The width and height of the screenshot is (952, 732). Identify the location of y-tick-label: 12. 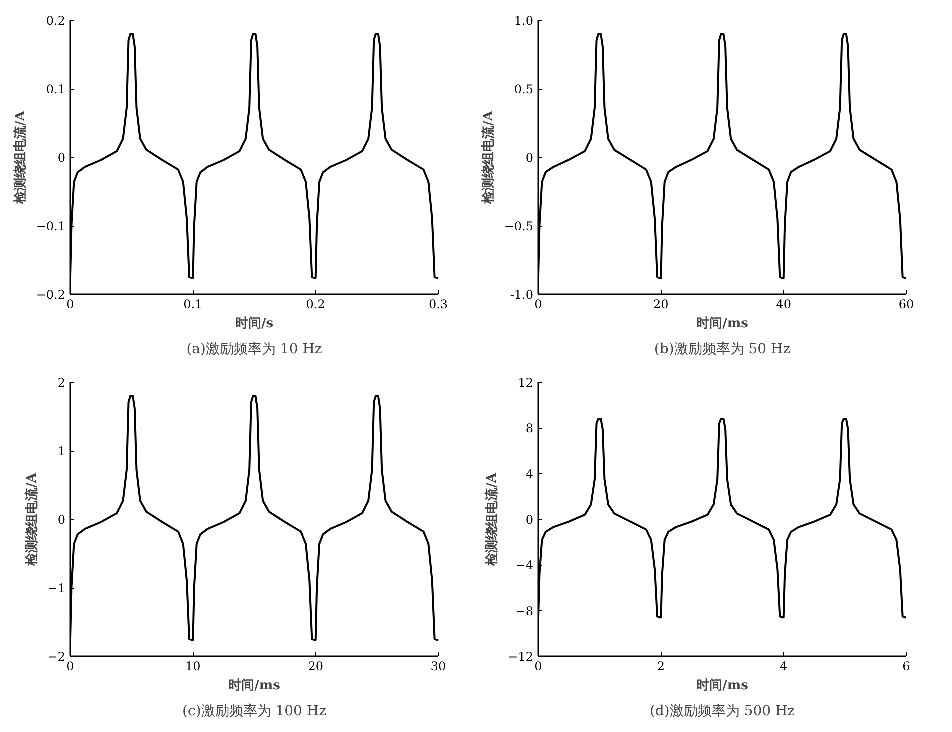
(526, 383).